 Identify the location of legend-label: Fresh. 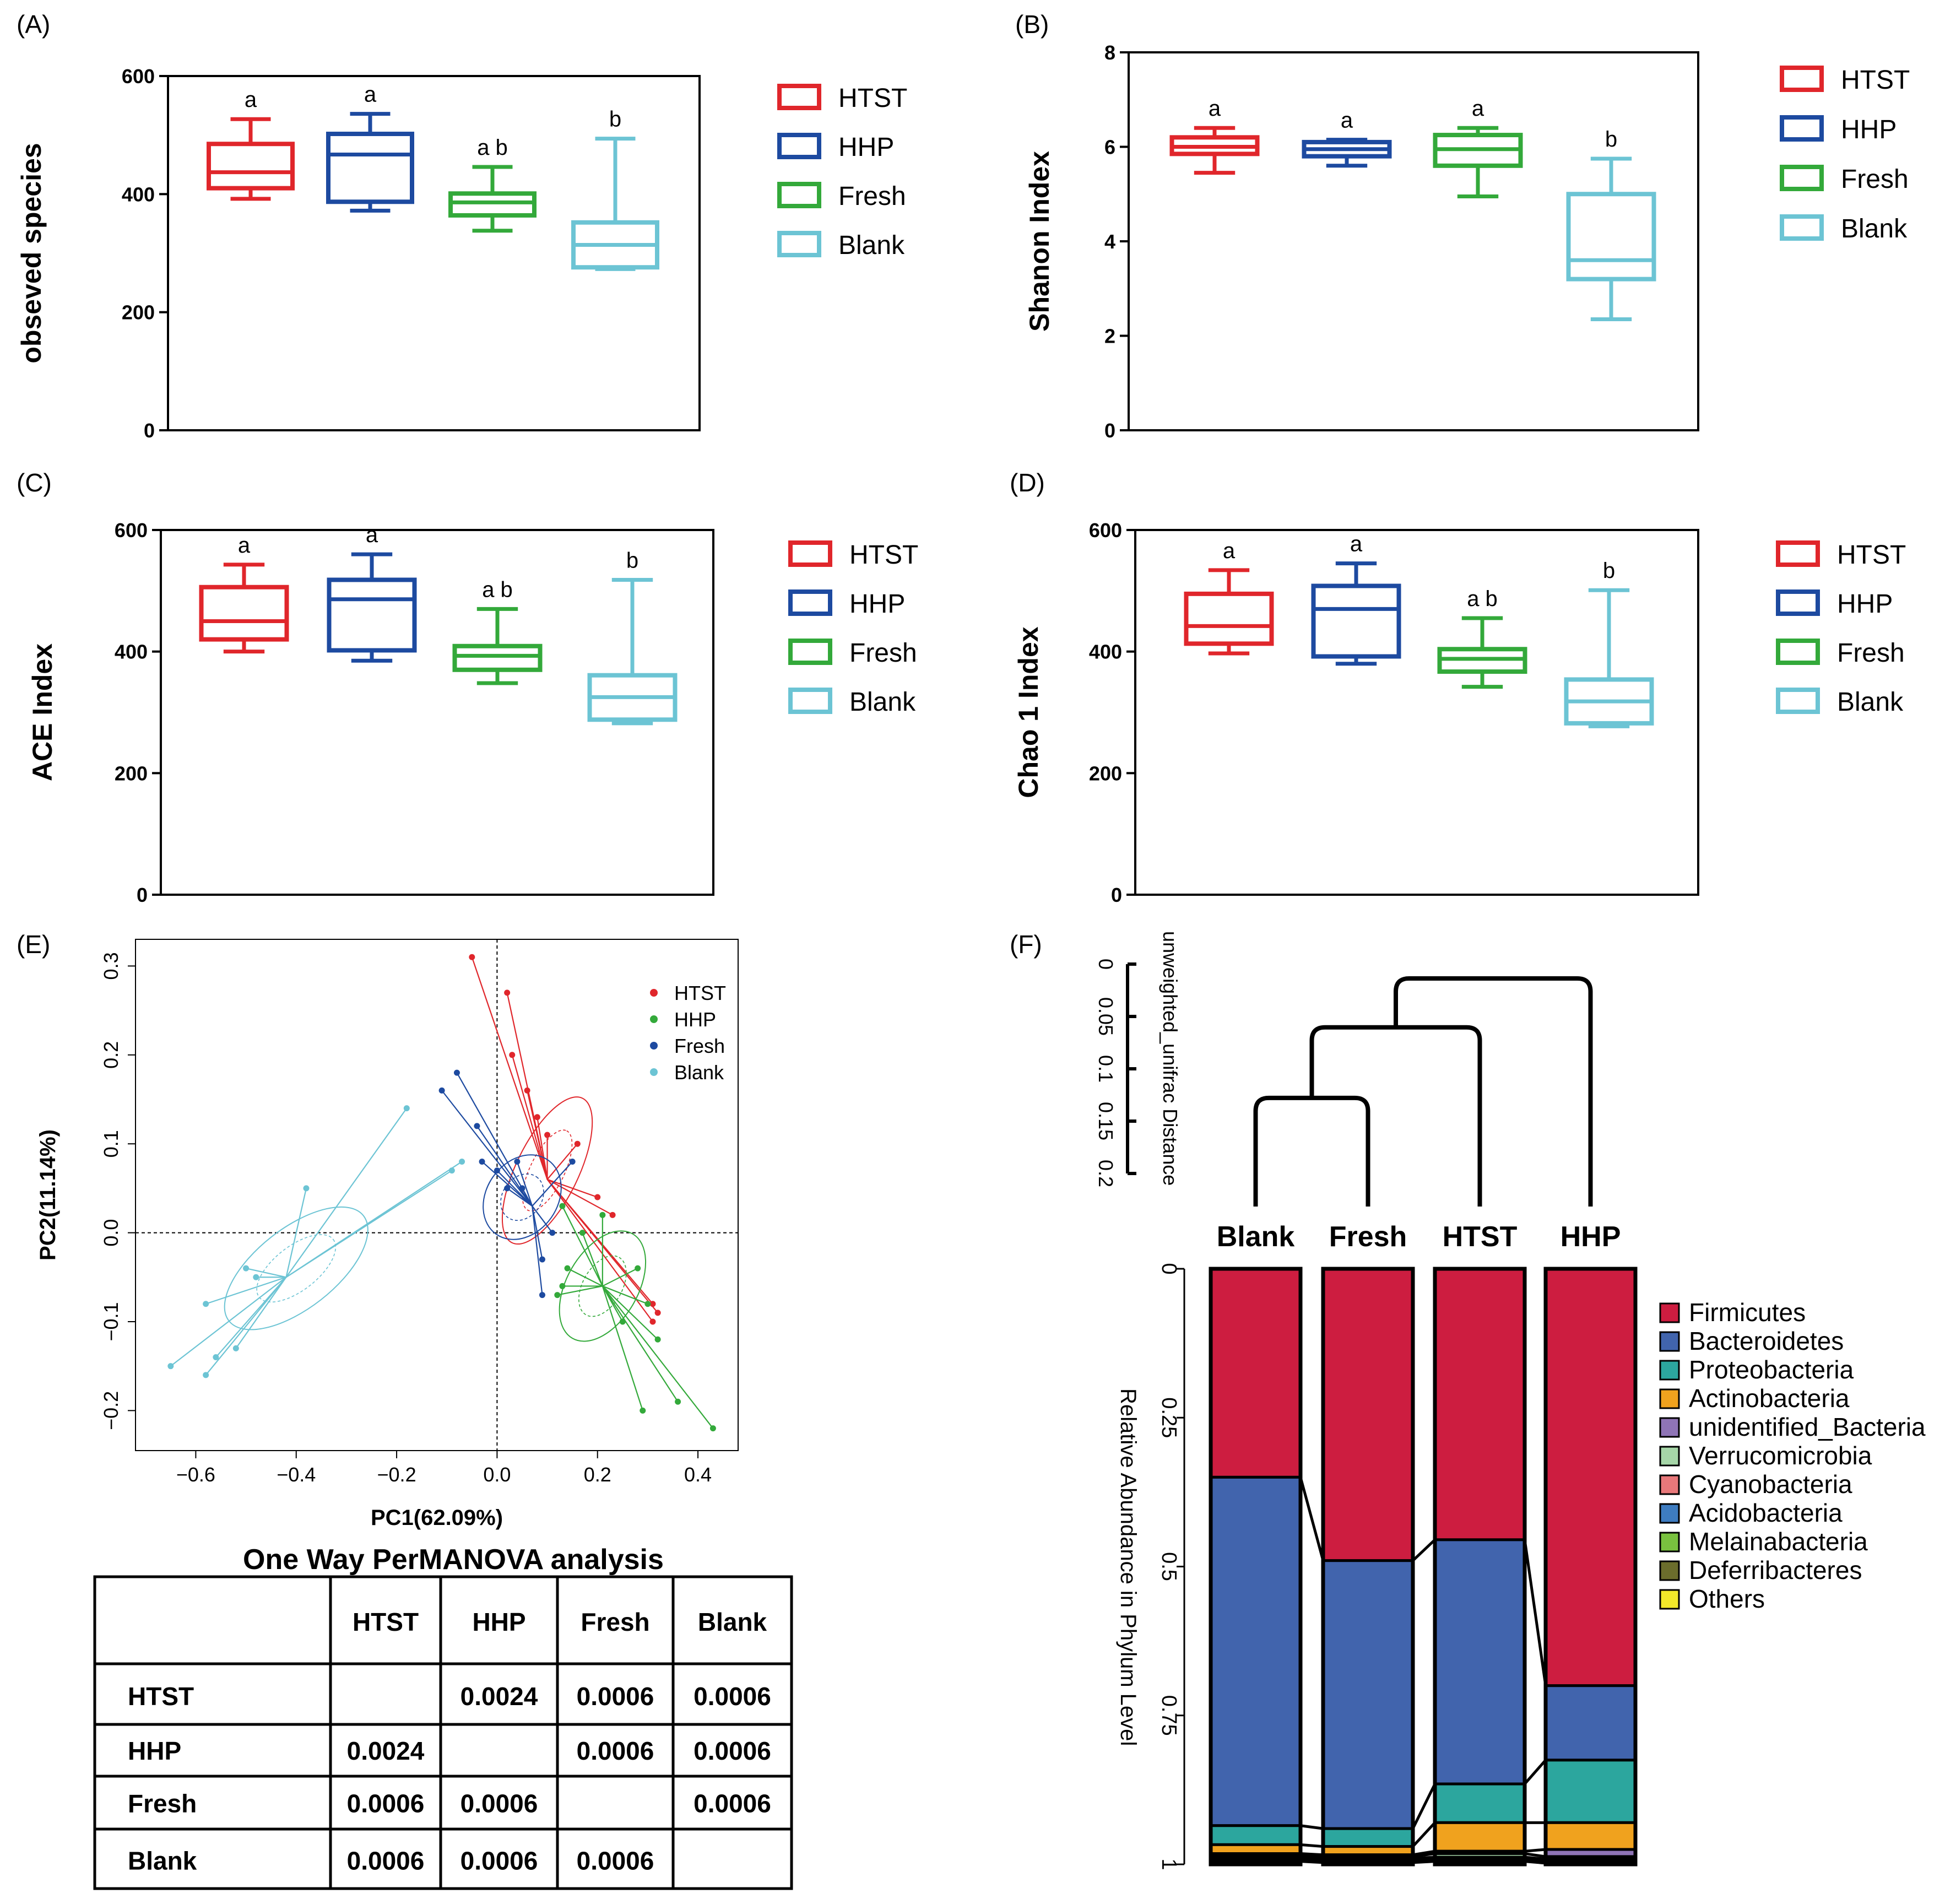
(1875, 179).